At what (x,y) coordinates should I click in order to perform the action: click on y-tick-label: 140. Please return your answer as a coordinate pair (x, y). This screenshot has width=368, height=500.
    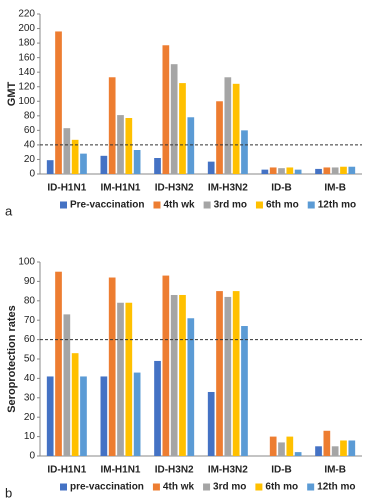
    Looking at the image, I should click on (26, 72).